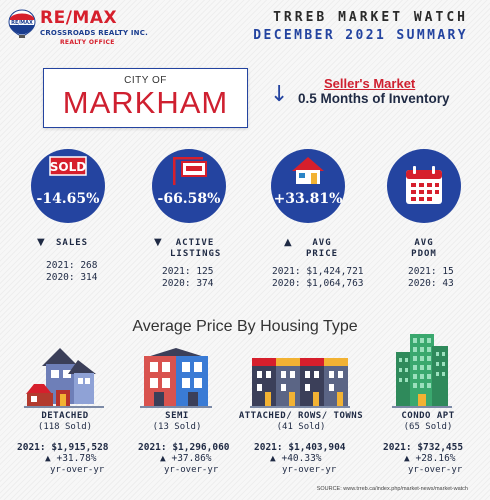  Describe the element at coordinates (145, 102) in the screenshot. I see `city-name: MARKHAM` at that location.